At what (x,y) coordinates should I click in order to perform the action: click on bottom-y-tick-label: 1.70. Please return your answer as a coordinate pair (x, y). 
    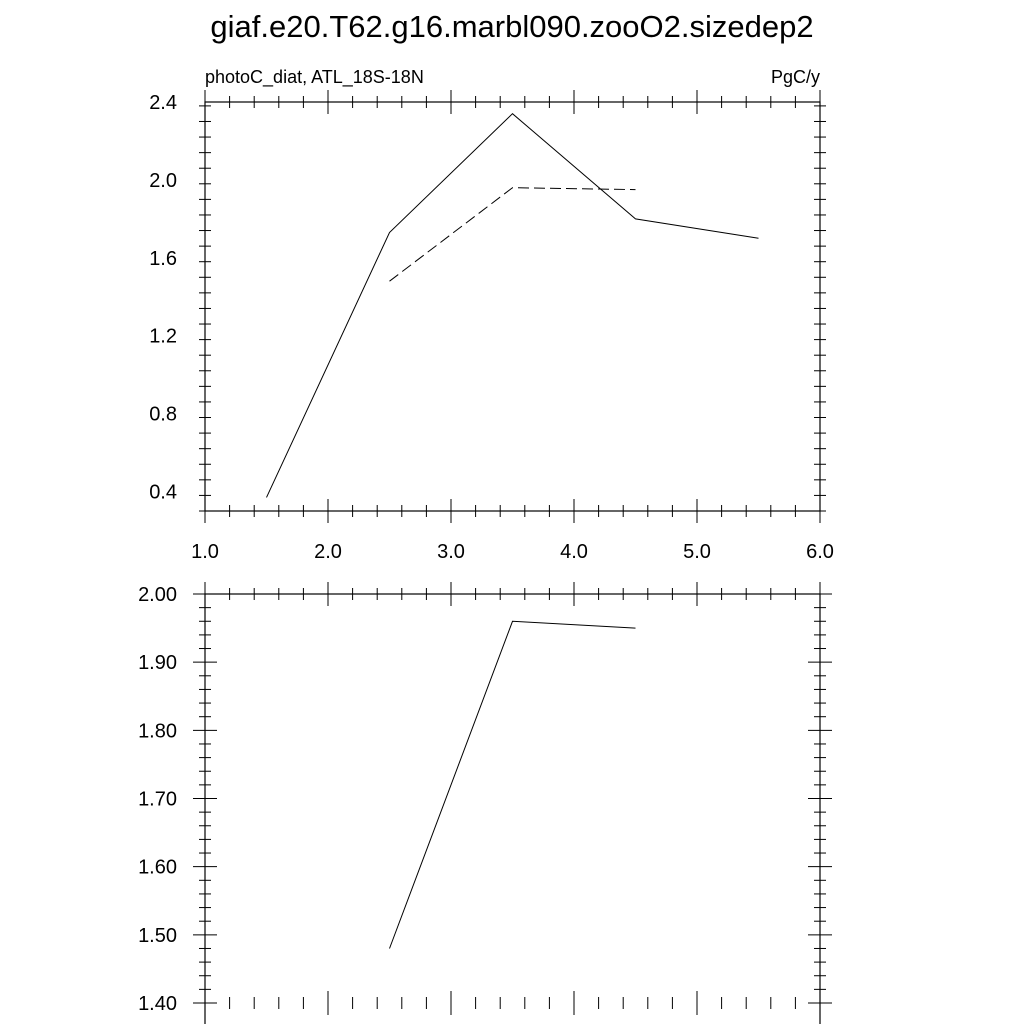
    Looking at the image, I should click on (157, 800).